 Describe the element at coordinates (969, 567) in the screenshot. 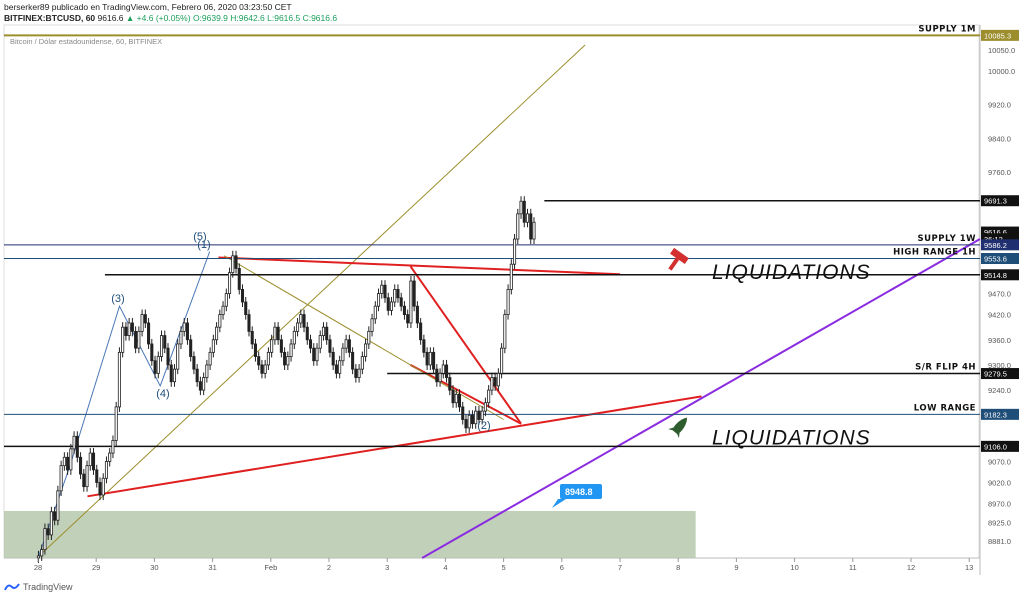

I see `x-tick-label: 13` at that location.